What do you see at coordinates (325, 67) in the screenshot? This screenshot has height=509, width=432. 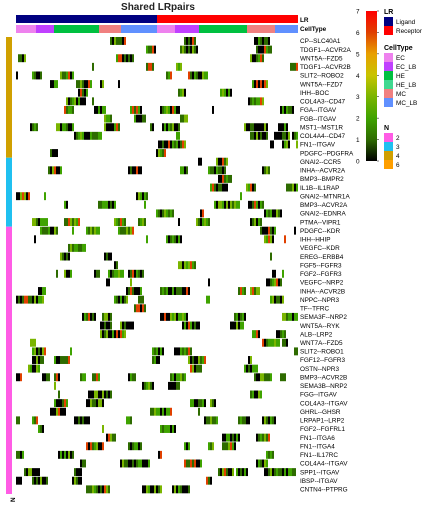 I see `row-label: TDGF1--ACVR2B` at bounding box center [325, 67].